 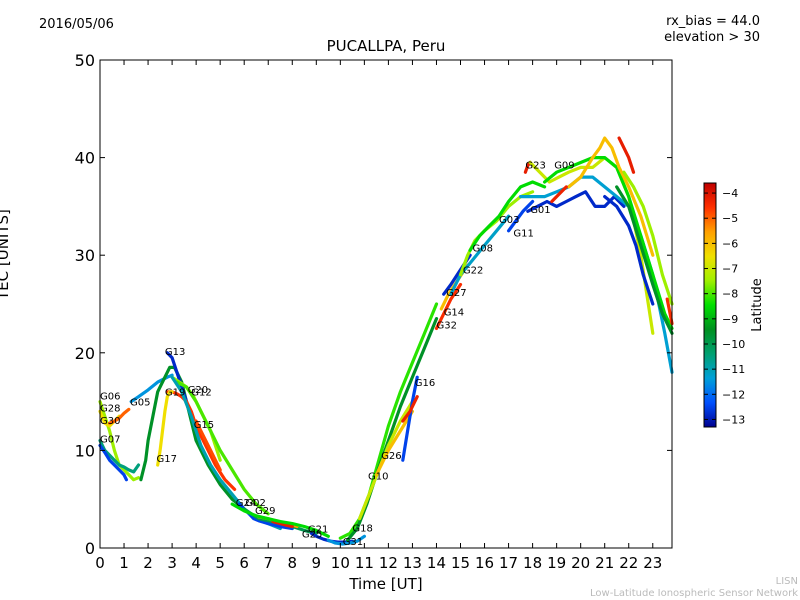 I want to click on series-G22, so click(x=480, y=255).